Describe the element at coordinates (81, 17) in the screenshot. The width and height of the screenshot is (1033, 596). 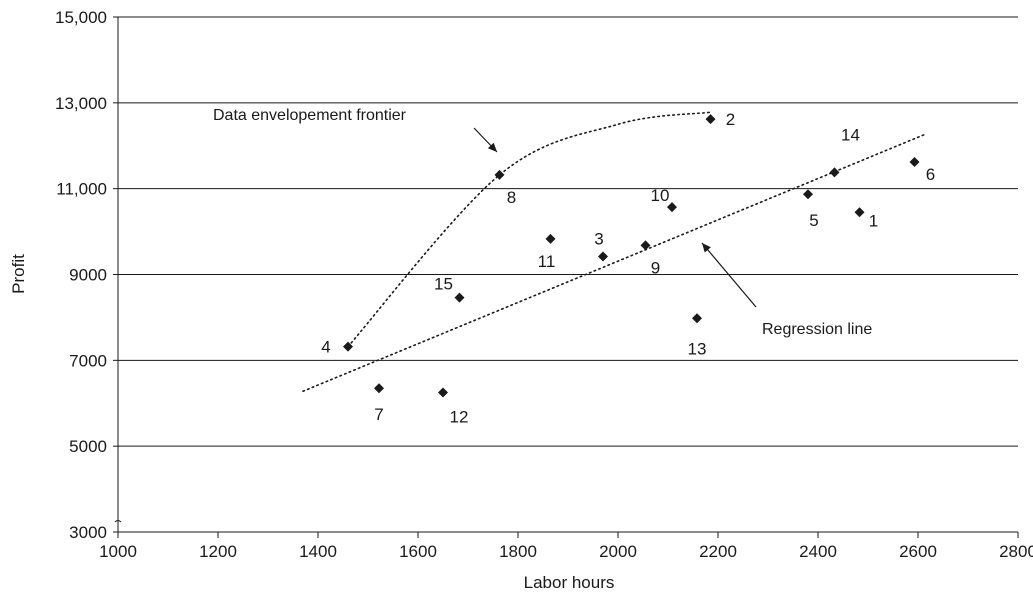
I see `y-tick-label: 15,000` at that location.